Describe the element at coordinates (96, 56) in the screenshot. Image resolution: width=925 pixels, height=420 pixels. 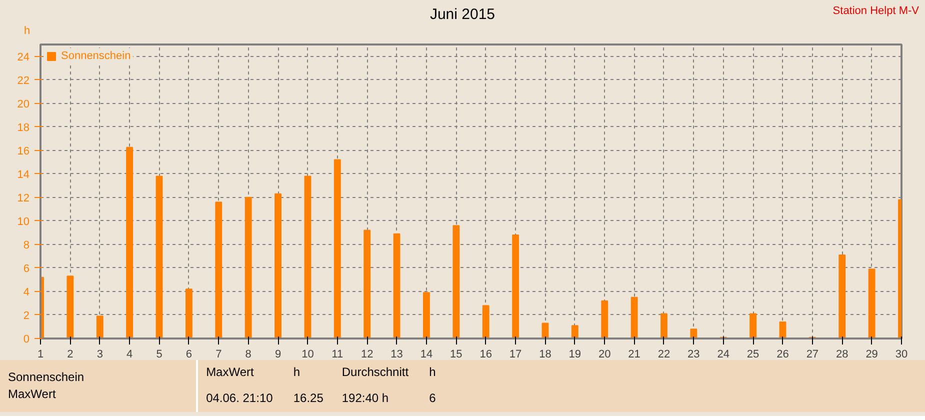
I see `legend-label: Sonnenschein` at that location.